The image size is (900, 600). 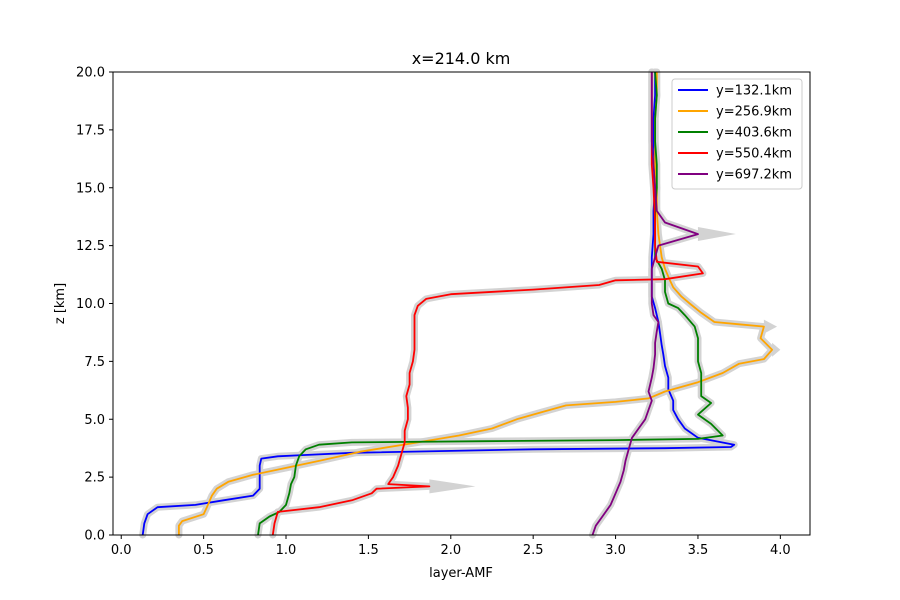 What do you see at coordinates (368, 550) in the screenshot?
I see `x-tick-label: 1.5` at bounding box center [368, 550].